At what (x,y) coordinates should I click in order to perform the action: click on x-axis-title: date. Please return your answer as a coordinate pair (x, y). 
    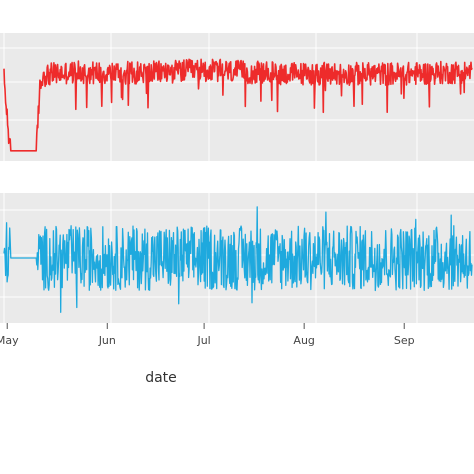
    Looking at the image, I should click on (161, 378).